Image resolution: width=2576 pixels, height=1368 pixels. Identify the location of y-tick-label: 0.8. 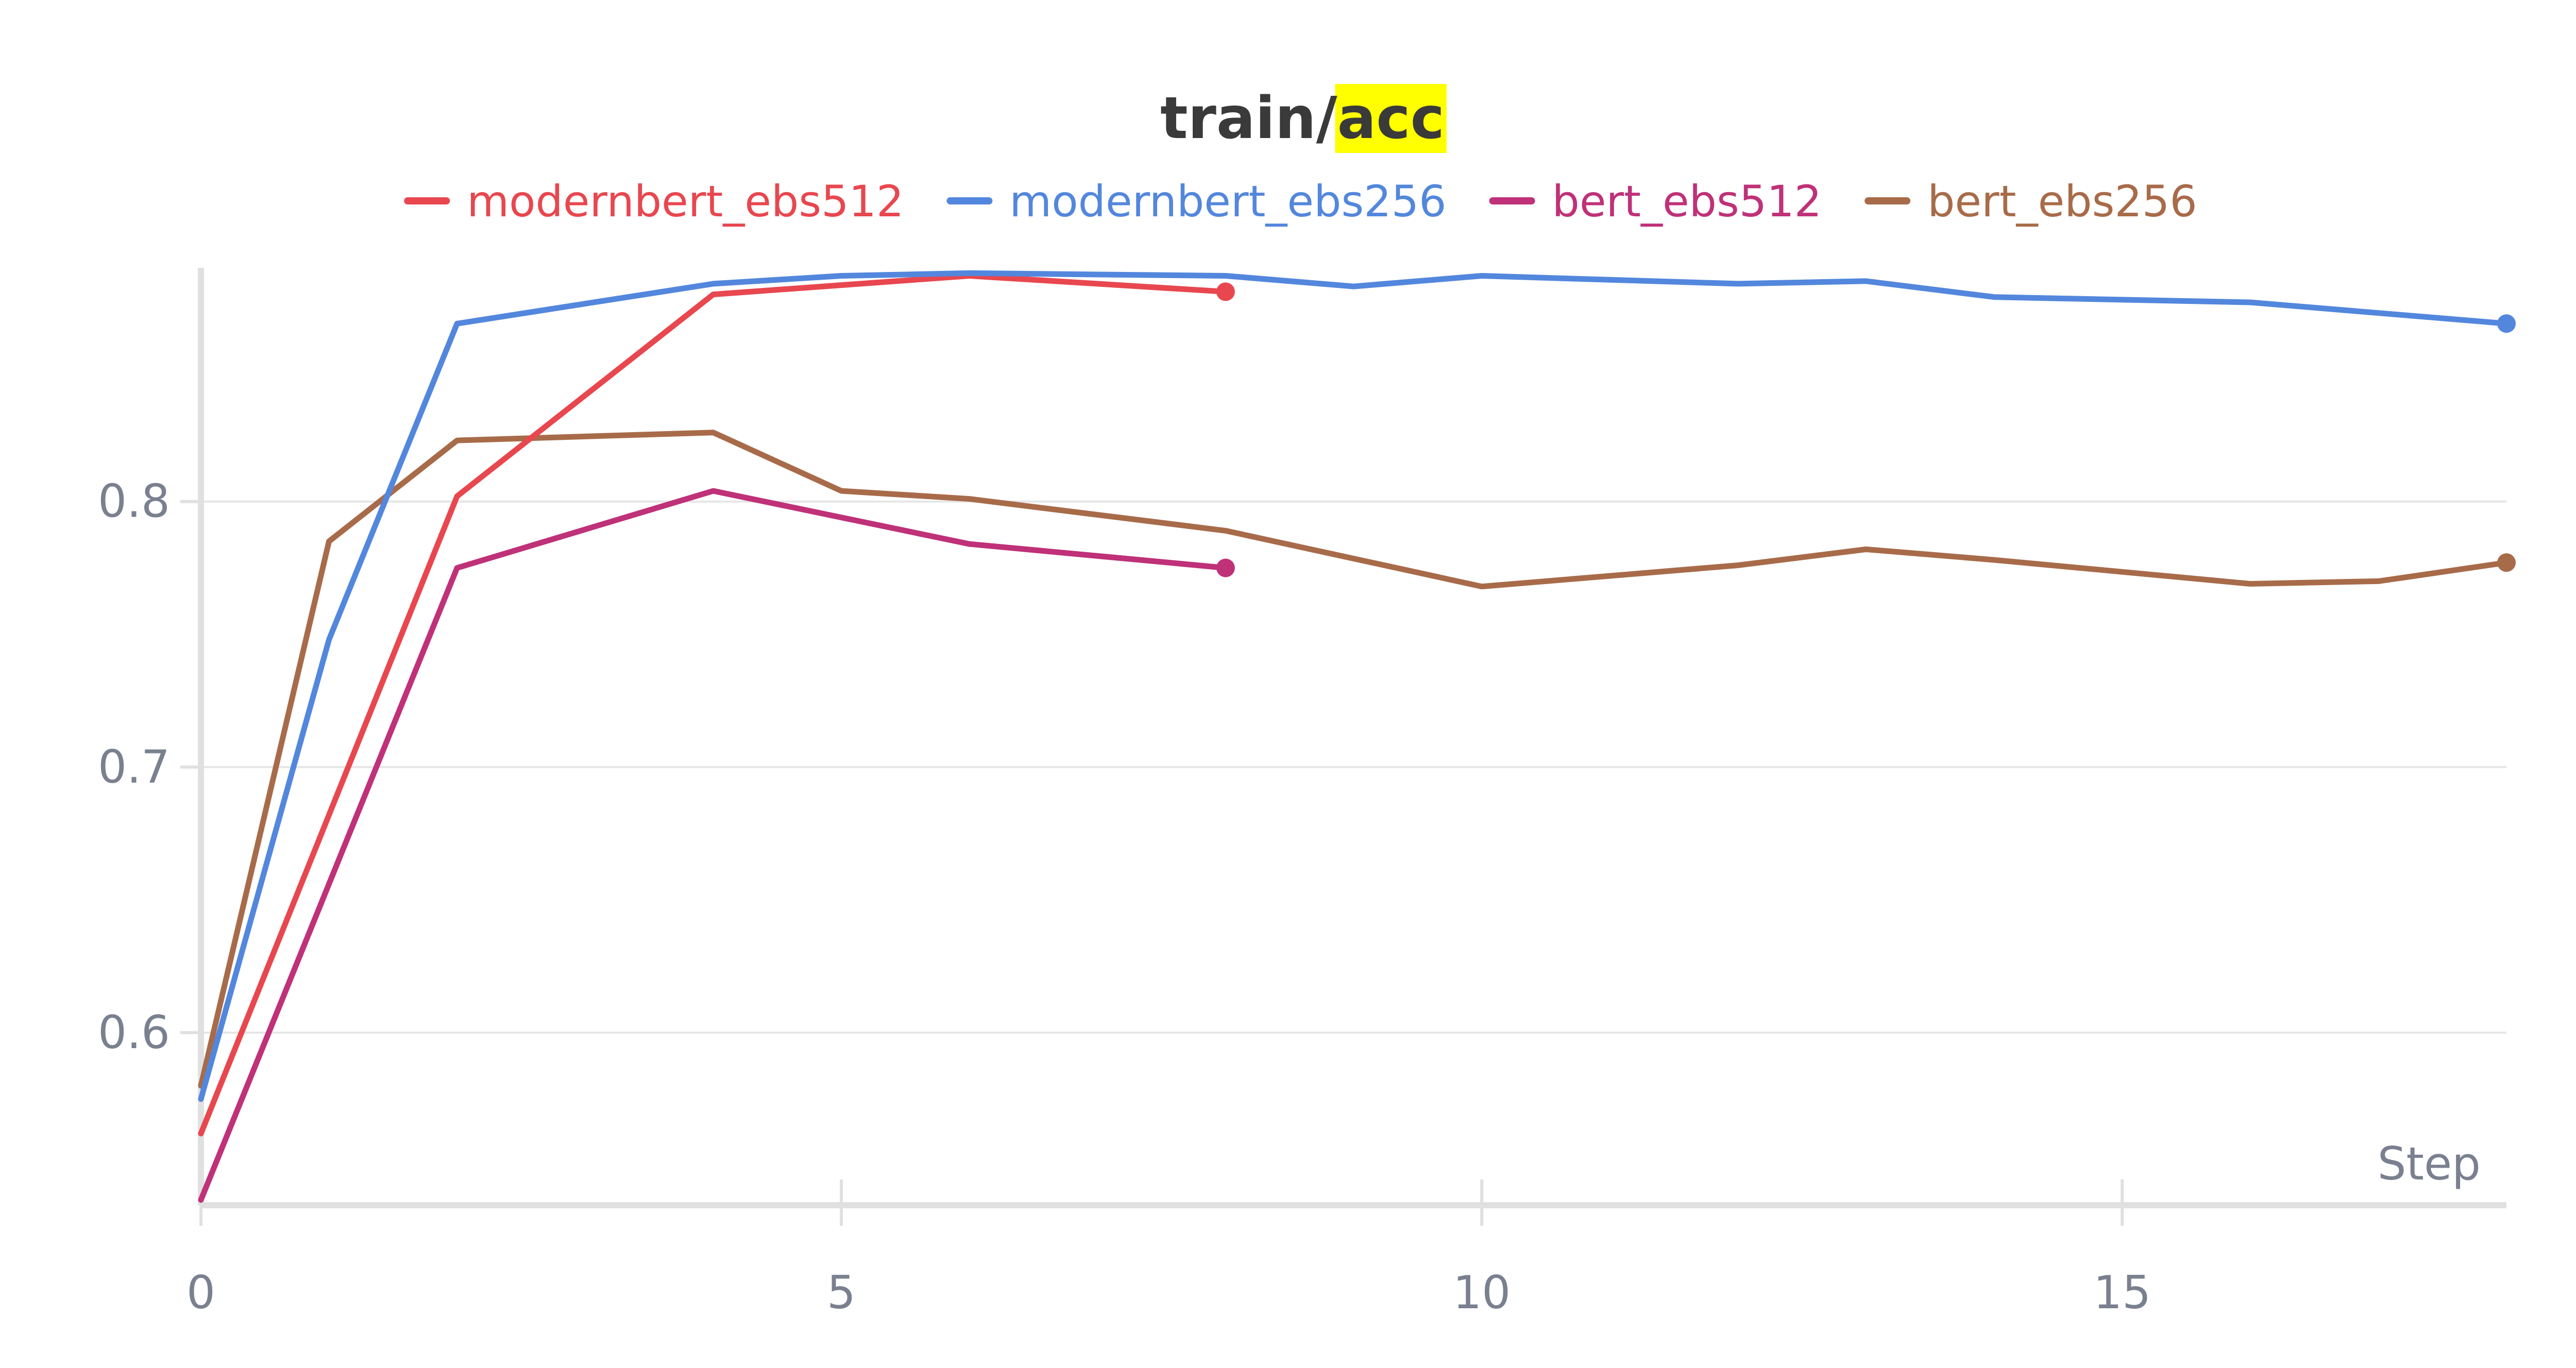
(134, 501).